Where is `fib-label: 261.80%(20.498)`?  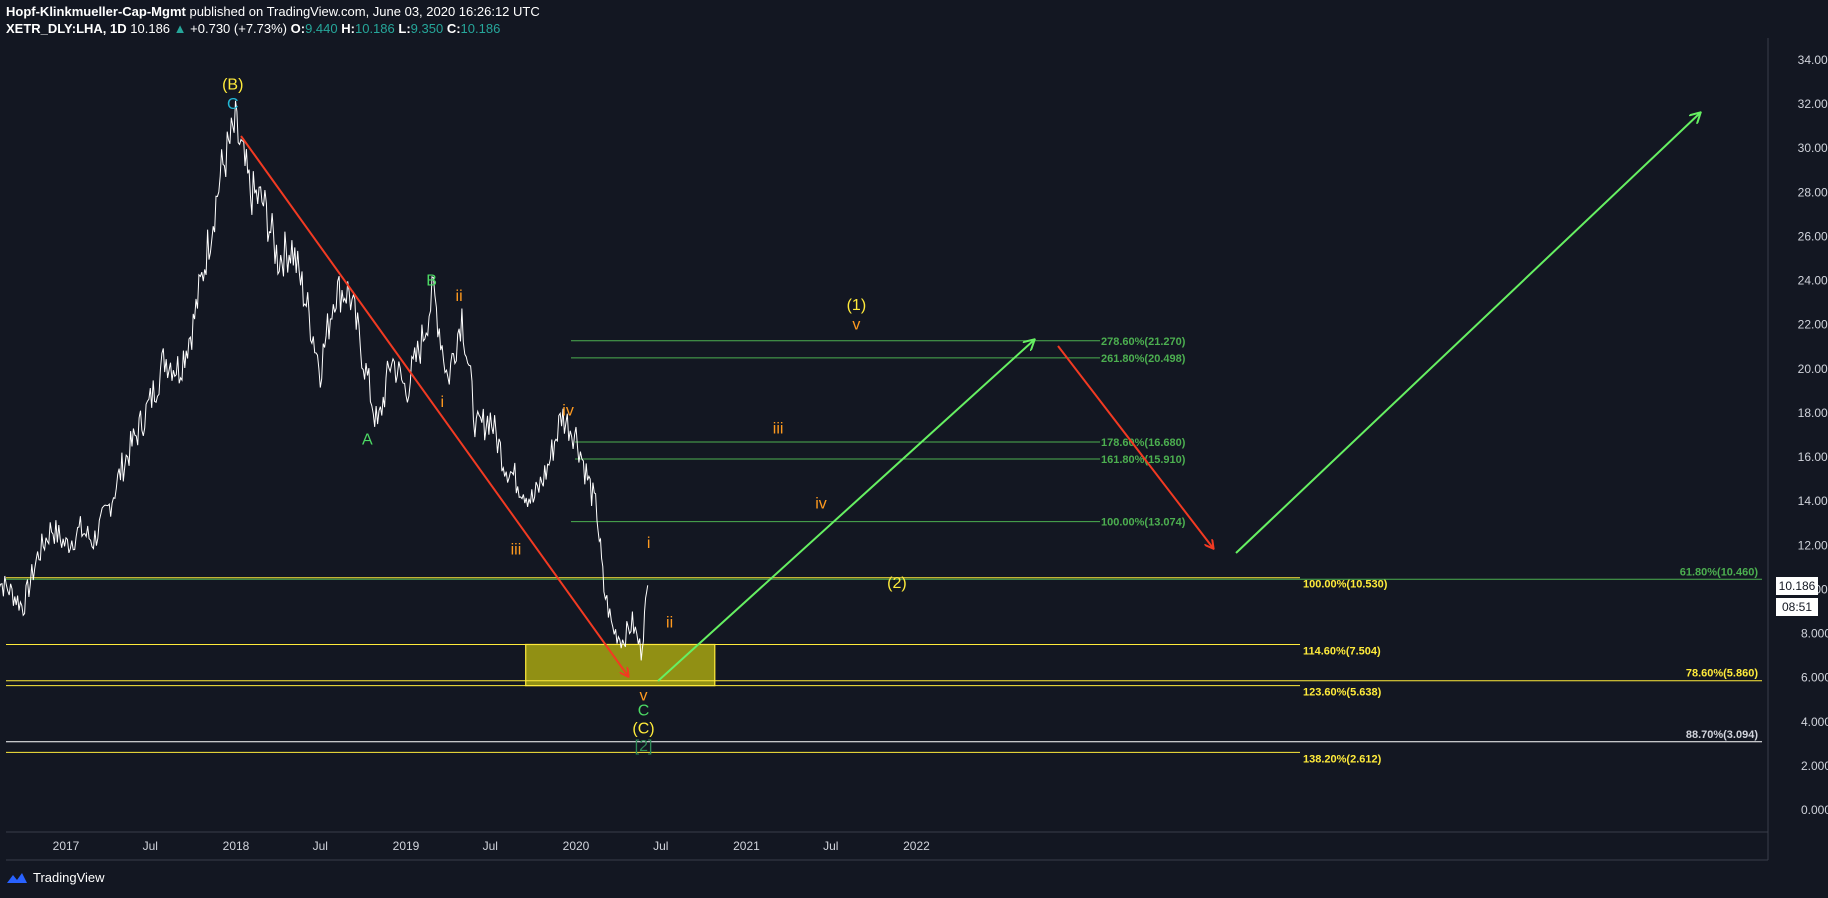
fib-label: 261.80%(20.498) is located at coordinates (1143, 359).